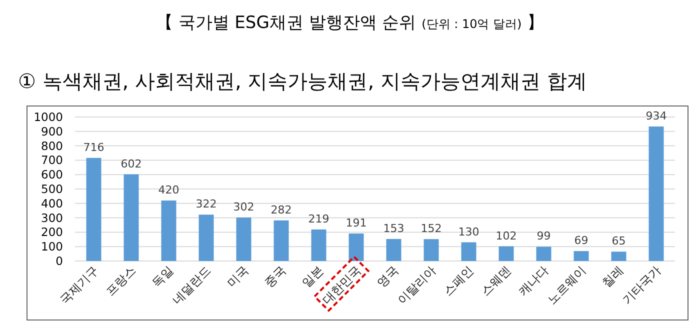 Image resolution: width=700 pixels, height=331 pixels. Describe the element at coordinates (48, 117) in the screenshot. I see `y-tick-label: 1000` at that location.